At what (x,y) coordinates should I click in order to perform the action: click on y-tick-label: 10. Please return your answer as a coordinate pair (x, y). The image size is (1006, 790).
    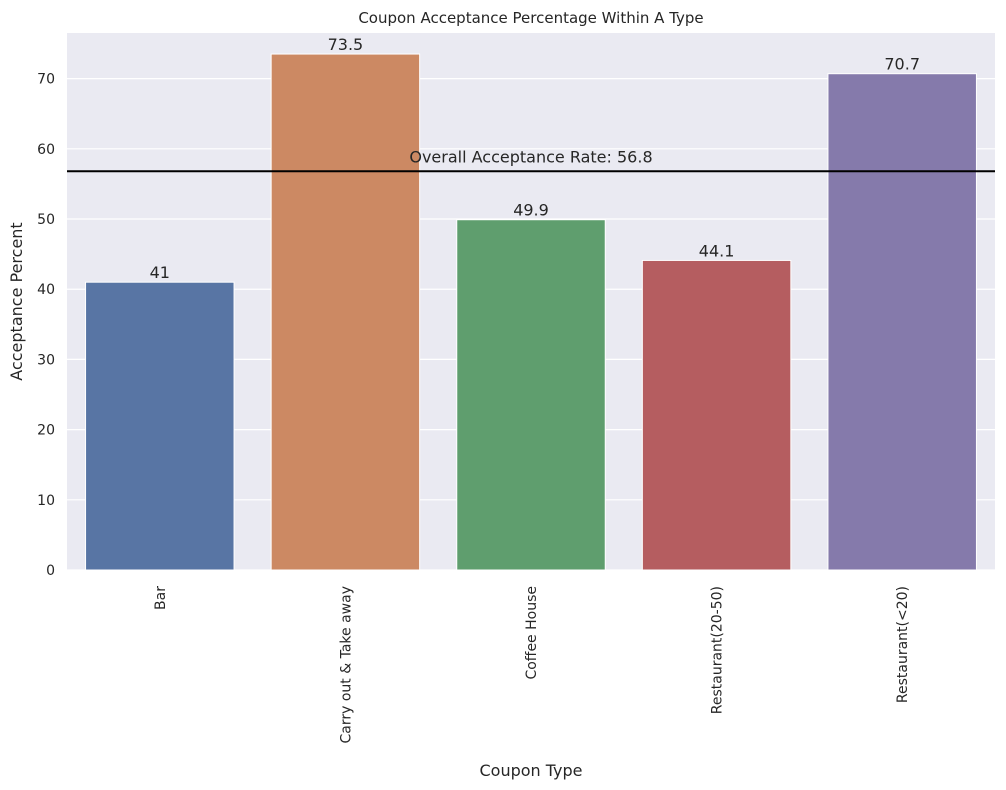
    Looking at the image, I should click on (46, 501).